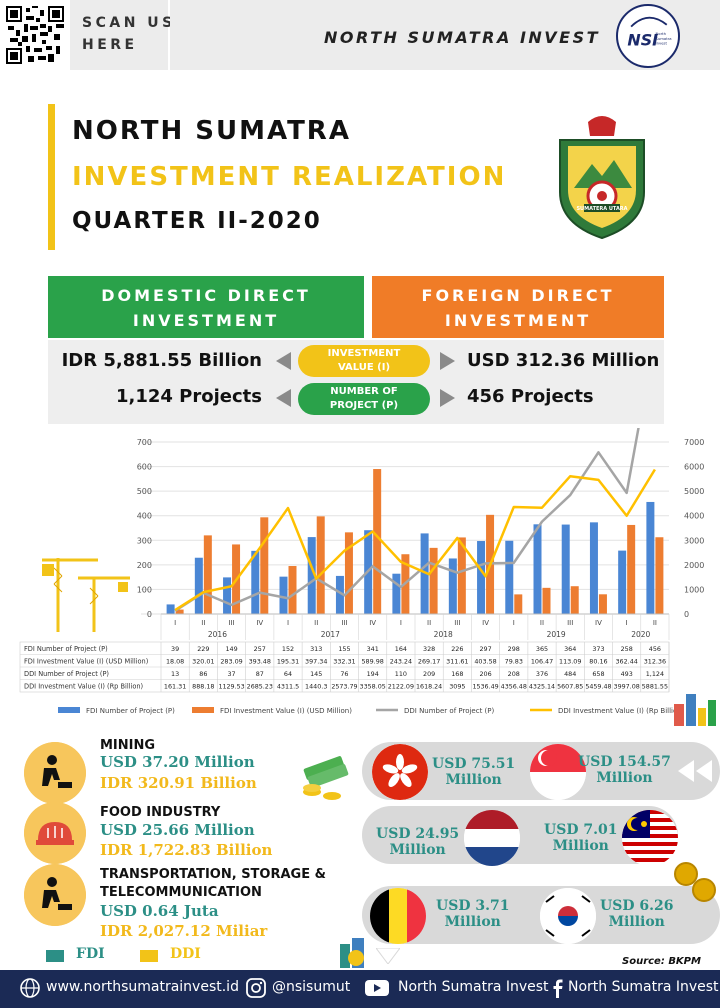 The height and width of the screenshot is (1008, 720). Describe the element at coordinates (69, 710) in the screenshot. I see `legend-swatch` at that location.